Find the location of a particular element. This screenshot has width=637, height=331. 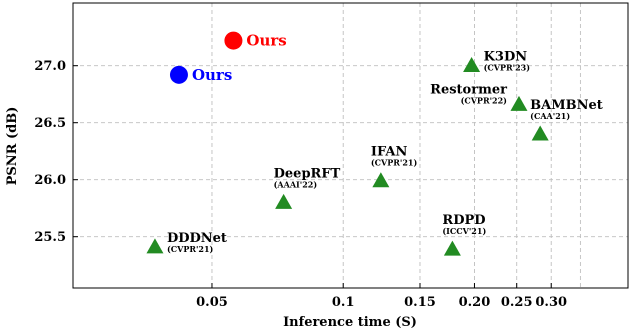

venue-restormer-3: (CVPR'22) is located at coordinates (484, 100).